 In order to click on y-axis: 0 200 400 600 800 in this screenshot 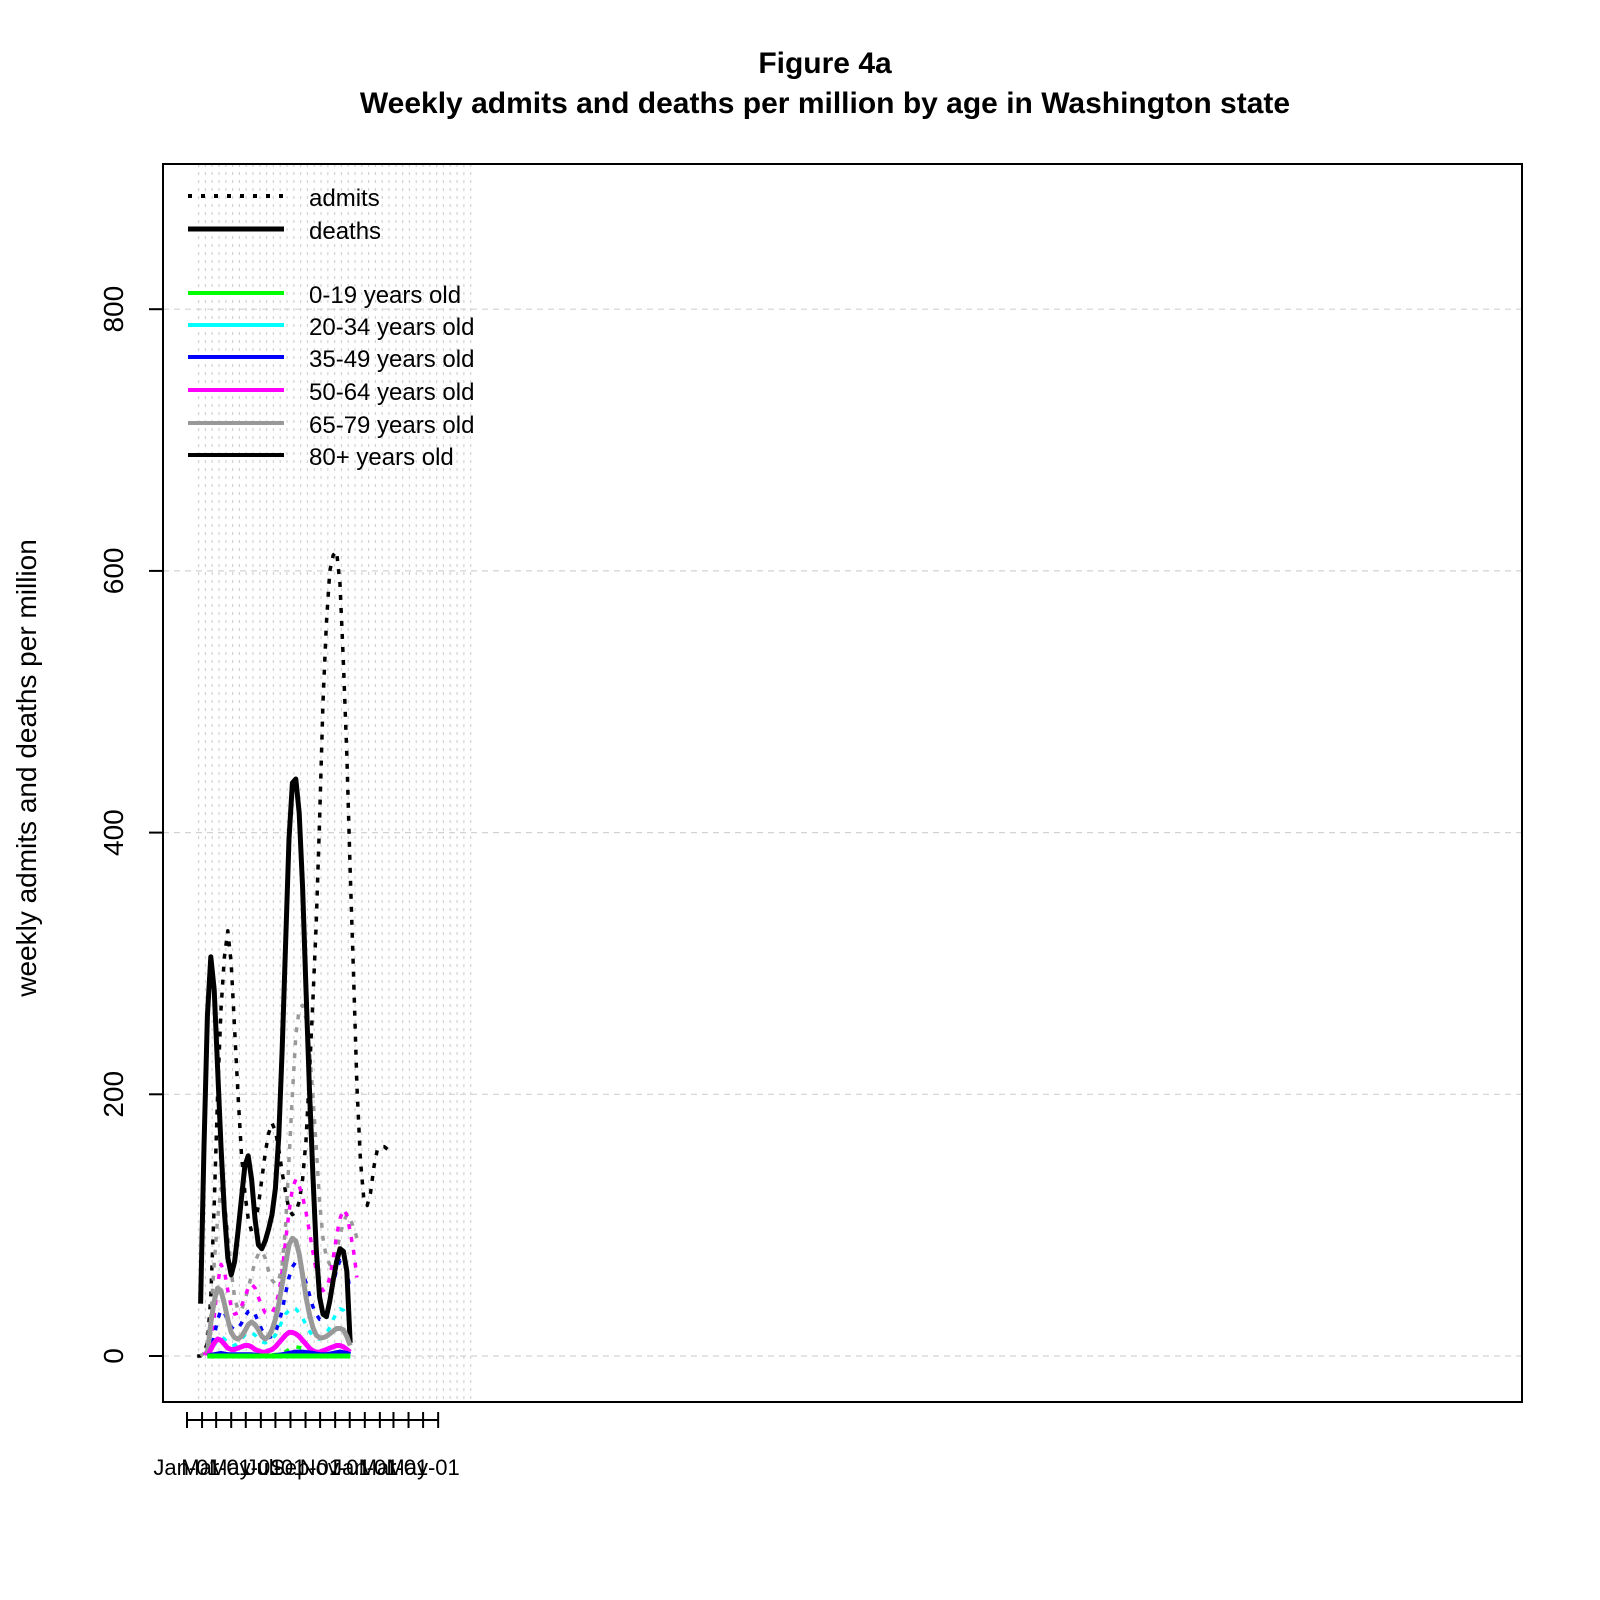, I will do `click(130, 825)`.